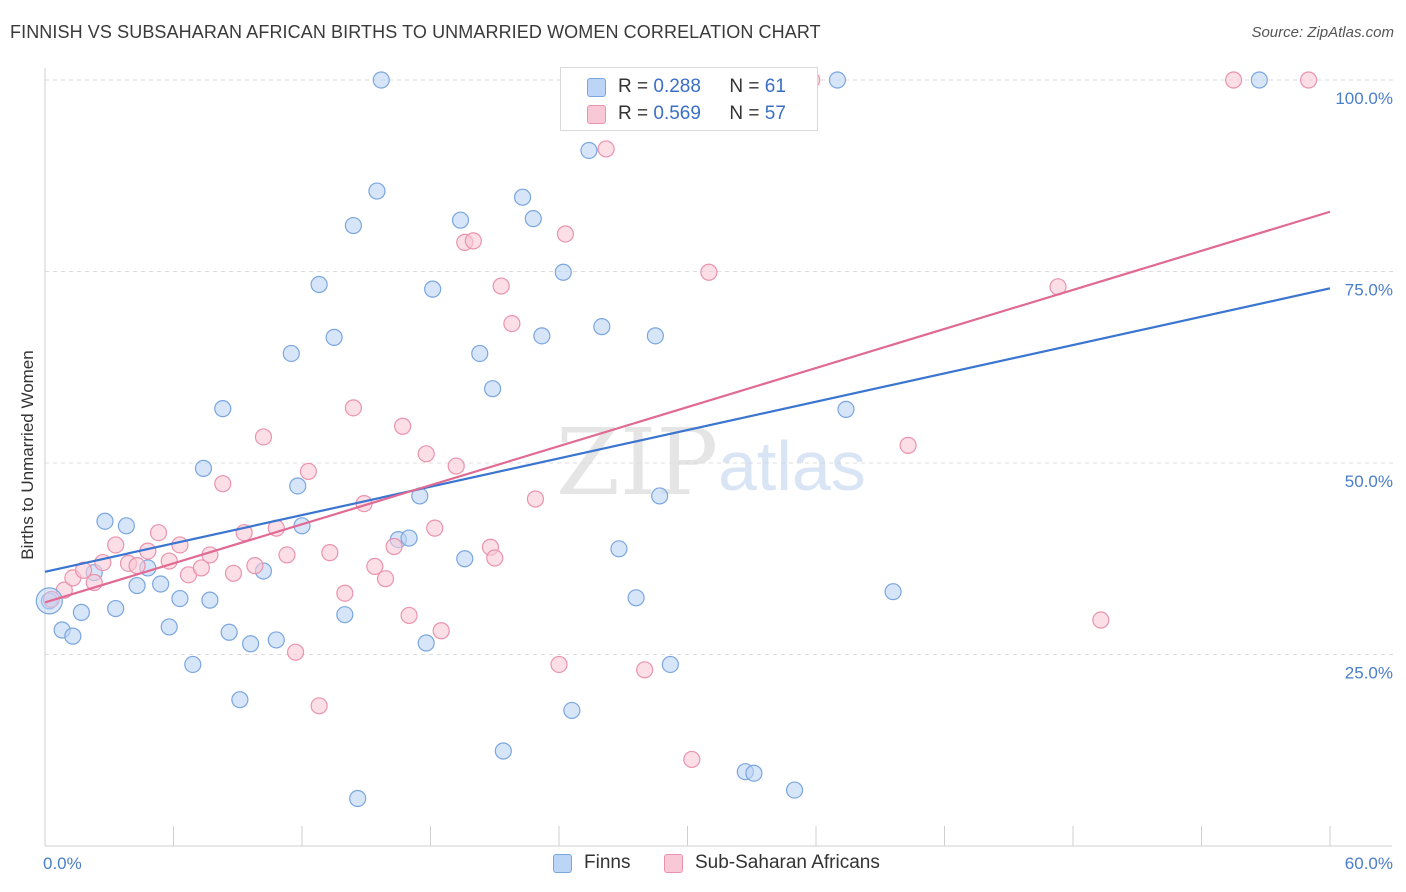 The image size is (1406, 892). Describe the element at coordinates (1369, 481) in the screenshot. I see `y-tick-label: 50.0%` at that location.